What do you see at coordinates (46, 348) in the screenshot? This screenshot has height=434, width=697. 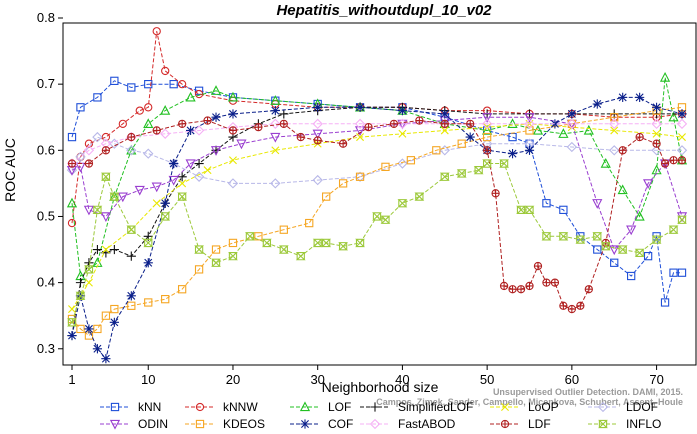 I see `y-tick-label: 0.3` at bounding box center [46, 348].